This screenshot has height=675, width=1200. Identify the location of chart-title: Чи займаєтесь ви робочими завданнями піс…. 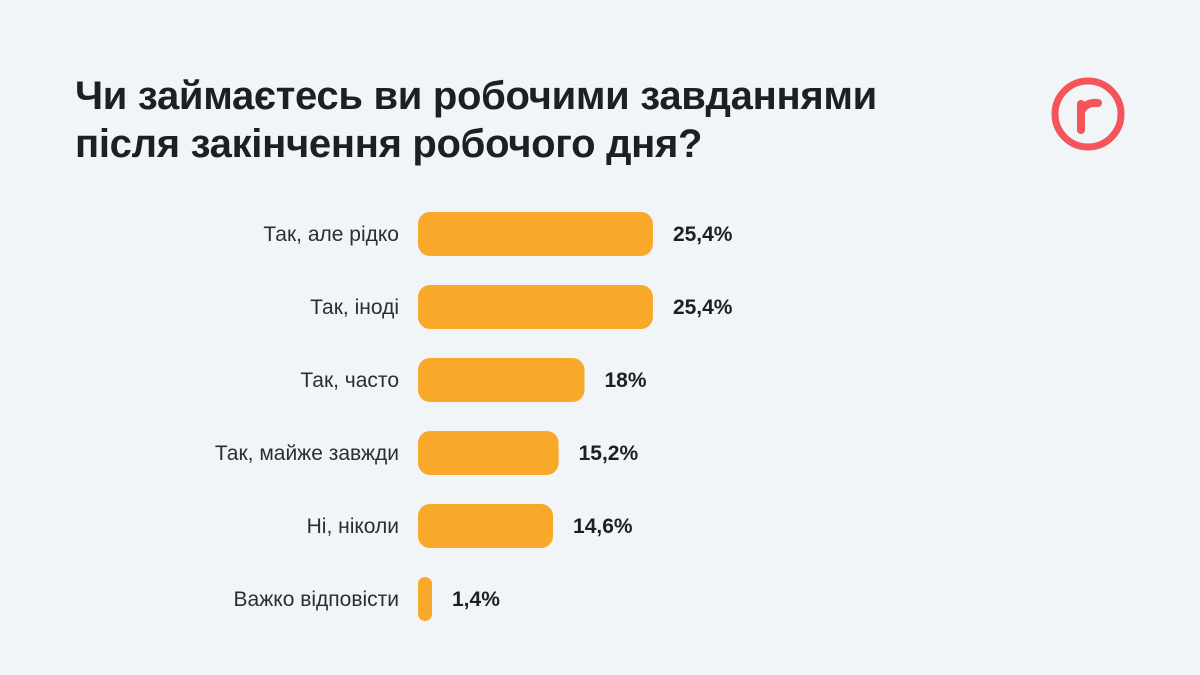
(476, 120).